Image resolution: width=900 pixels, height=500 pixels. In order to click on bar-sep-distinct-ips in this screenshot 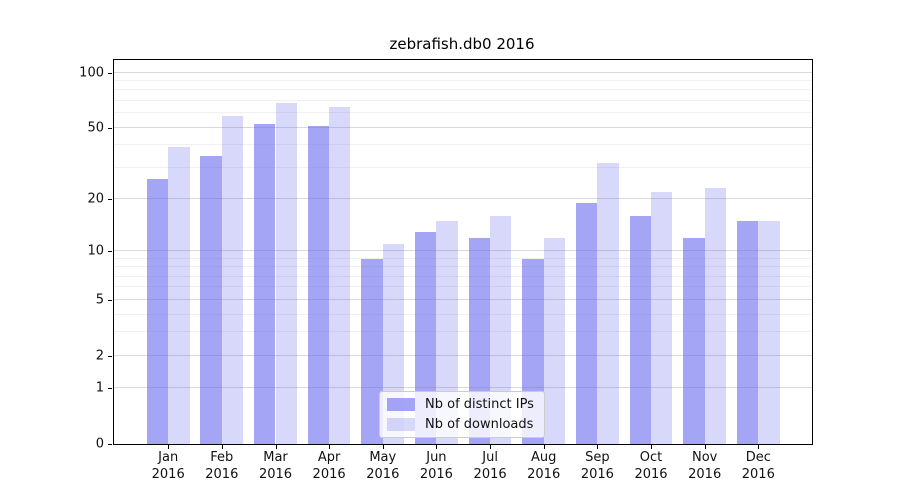, I will do `click(587, 323)`.